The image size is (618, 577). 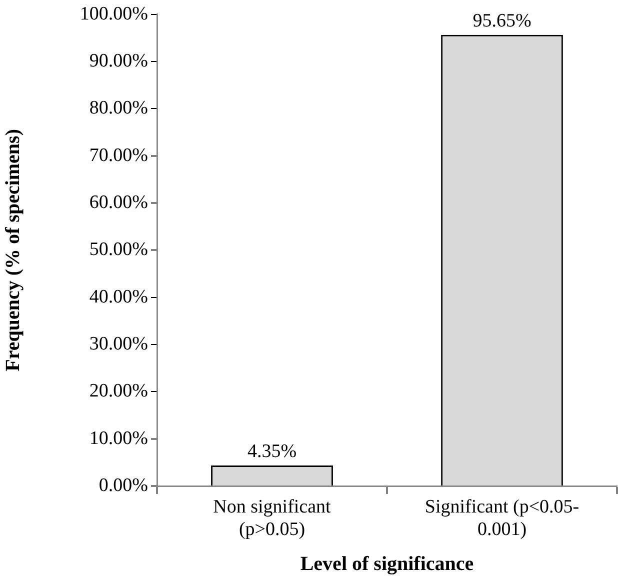 I want to click on x-tick-label: Significant (p<0.05- 0.001), so click(x=502, y=518).